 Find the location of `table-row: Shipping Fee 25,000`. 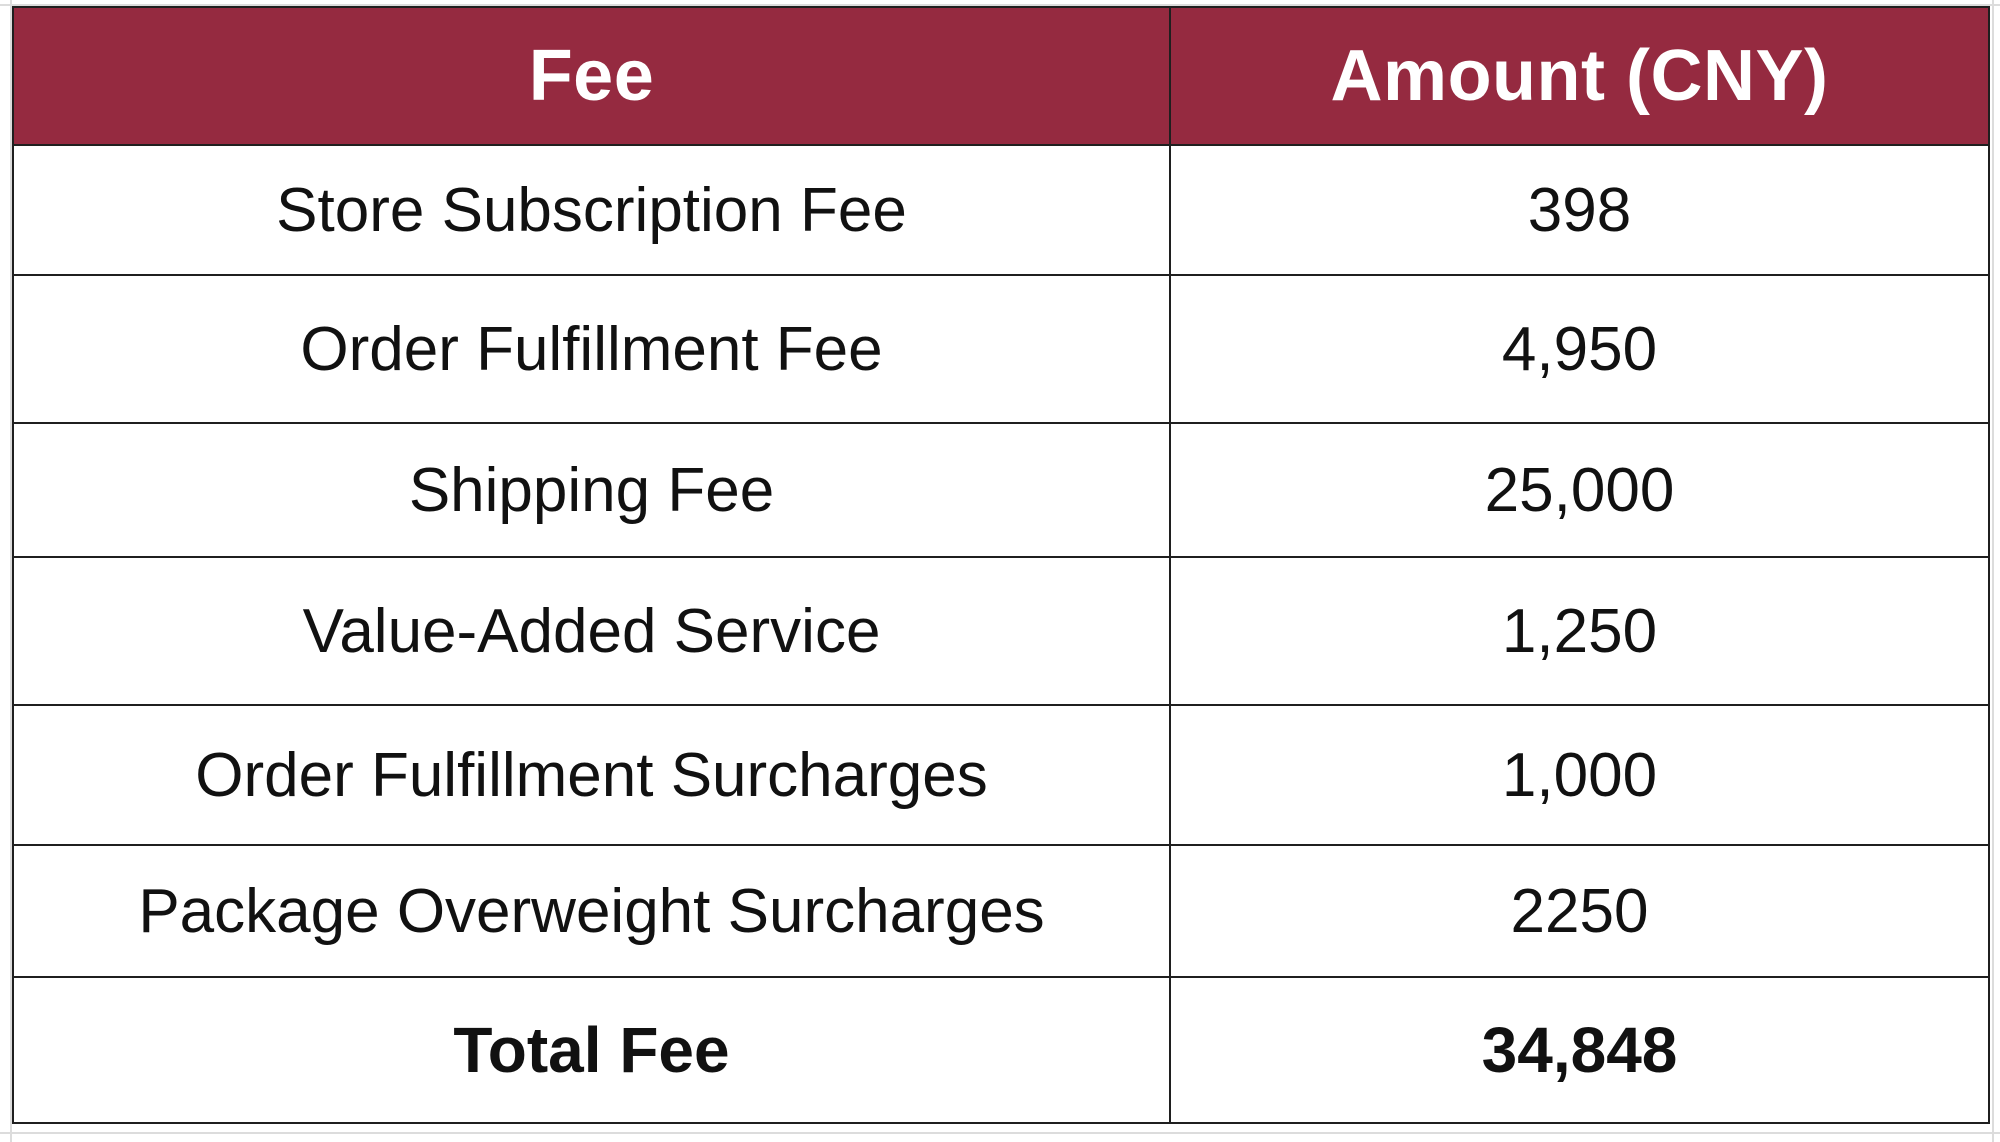

table-row: Shipping Fee 25,000 is located at coordinates (1001, 490).